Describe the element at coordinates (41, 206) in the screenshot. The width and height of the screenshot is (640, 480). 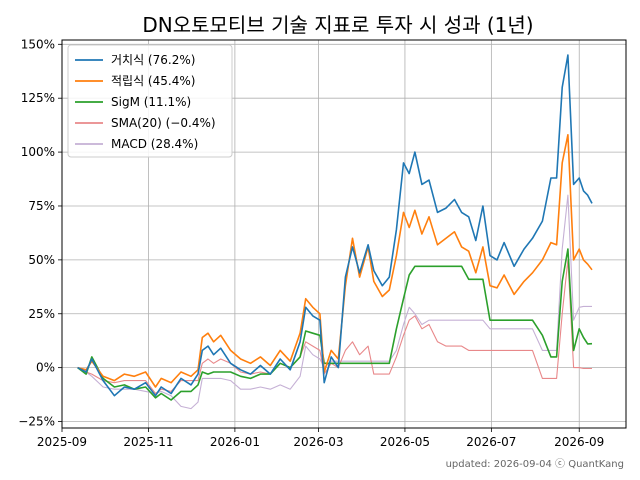
I see `y-tick-label: 75%` at that location.